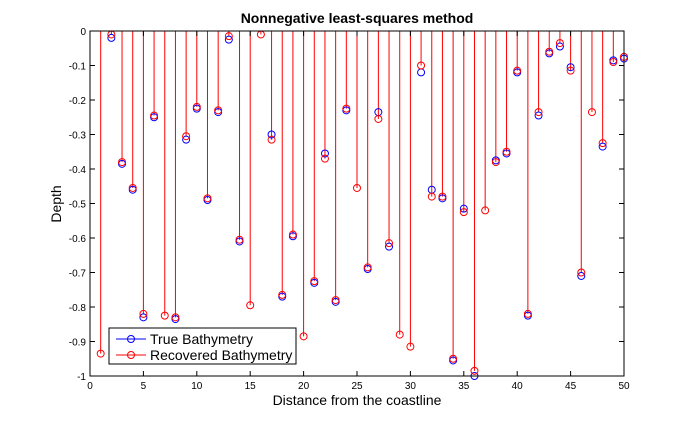  What do you see at coordinates (464, 386) in the screenshot?
I see `x-tick-label: 35` at bounding box center [464, 386].